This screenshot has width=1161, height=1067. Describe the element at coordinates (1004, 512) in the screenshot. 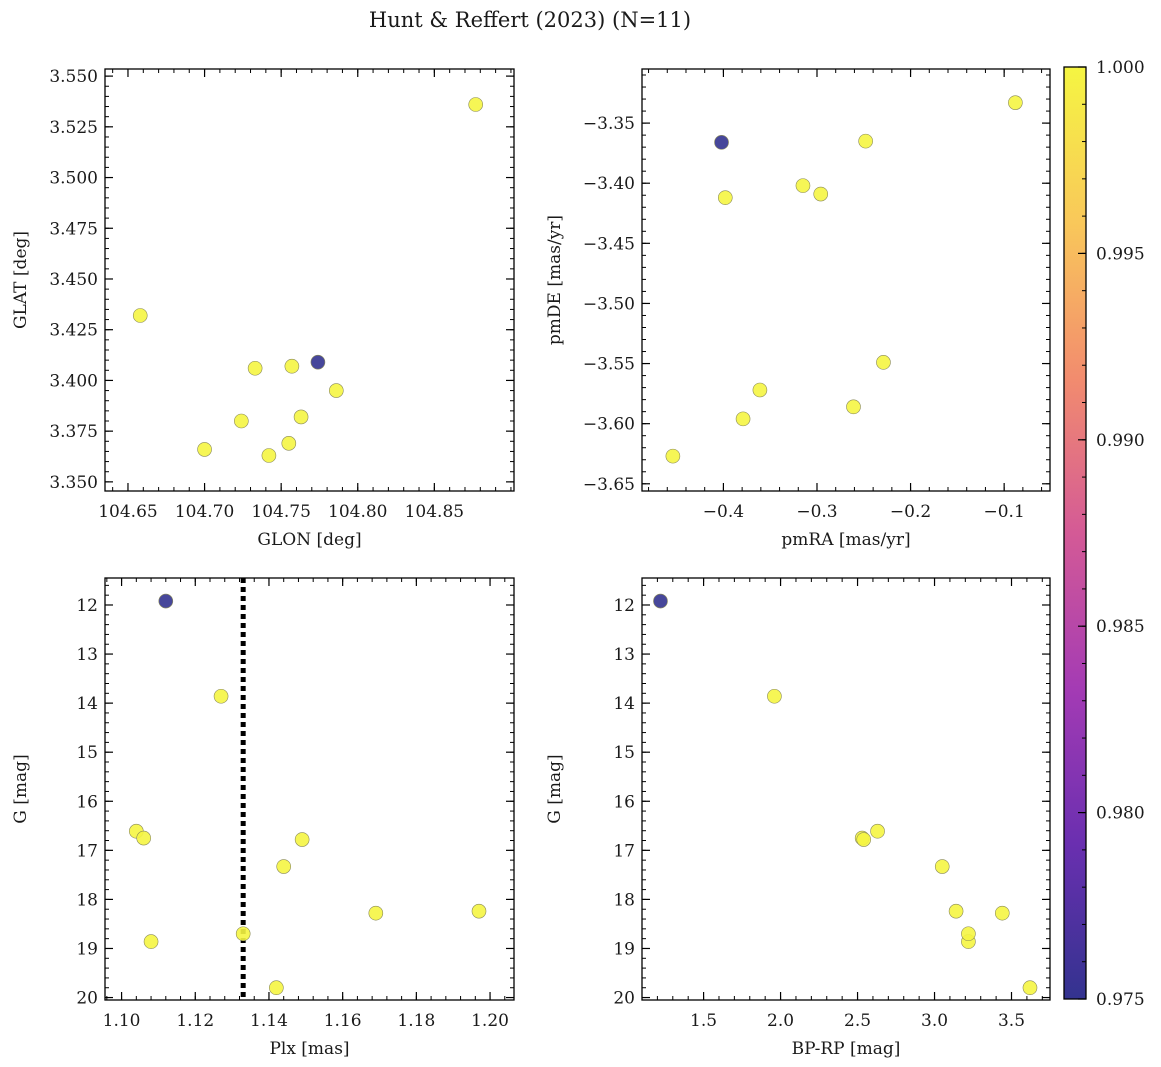

I see `x-tick-label: −0.1` at that location.